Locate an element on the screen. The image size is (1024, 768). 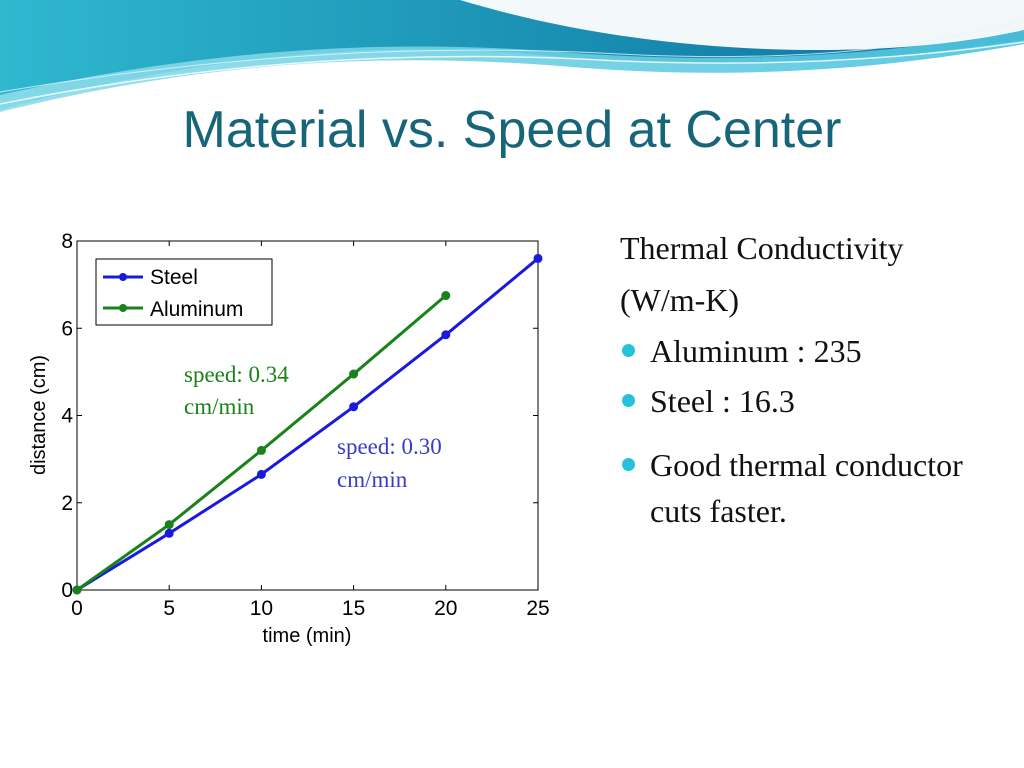
x-axis-label: time (min) is located at coordinates (307, 636).